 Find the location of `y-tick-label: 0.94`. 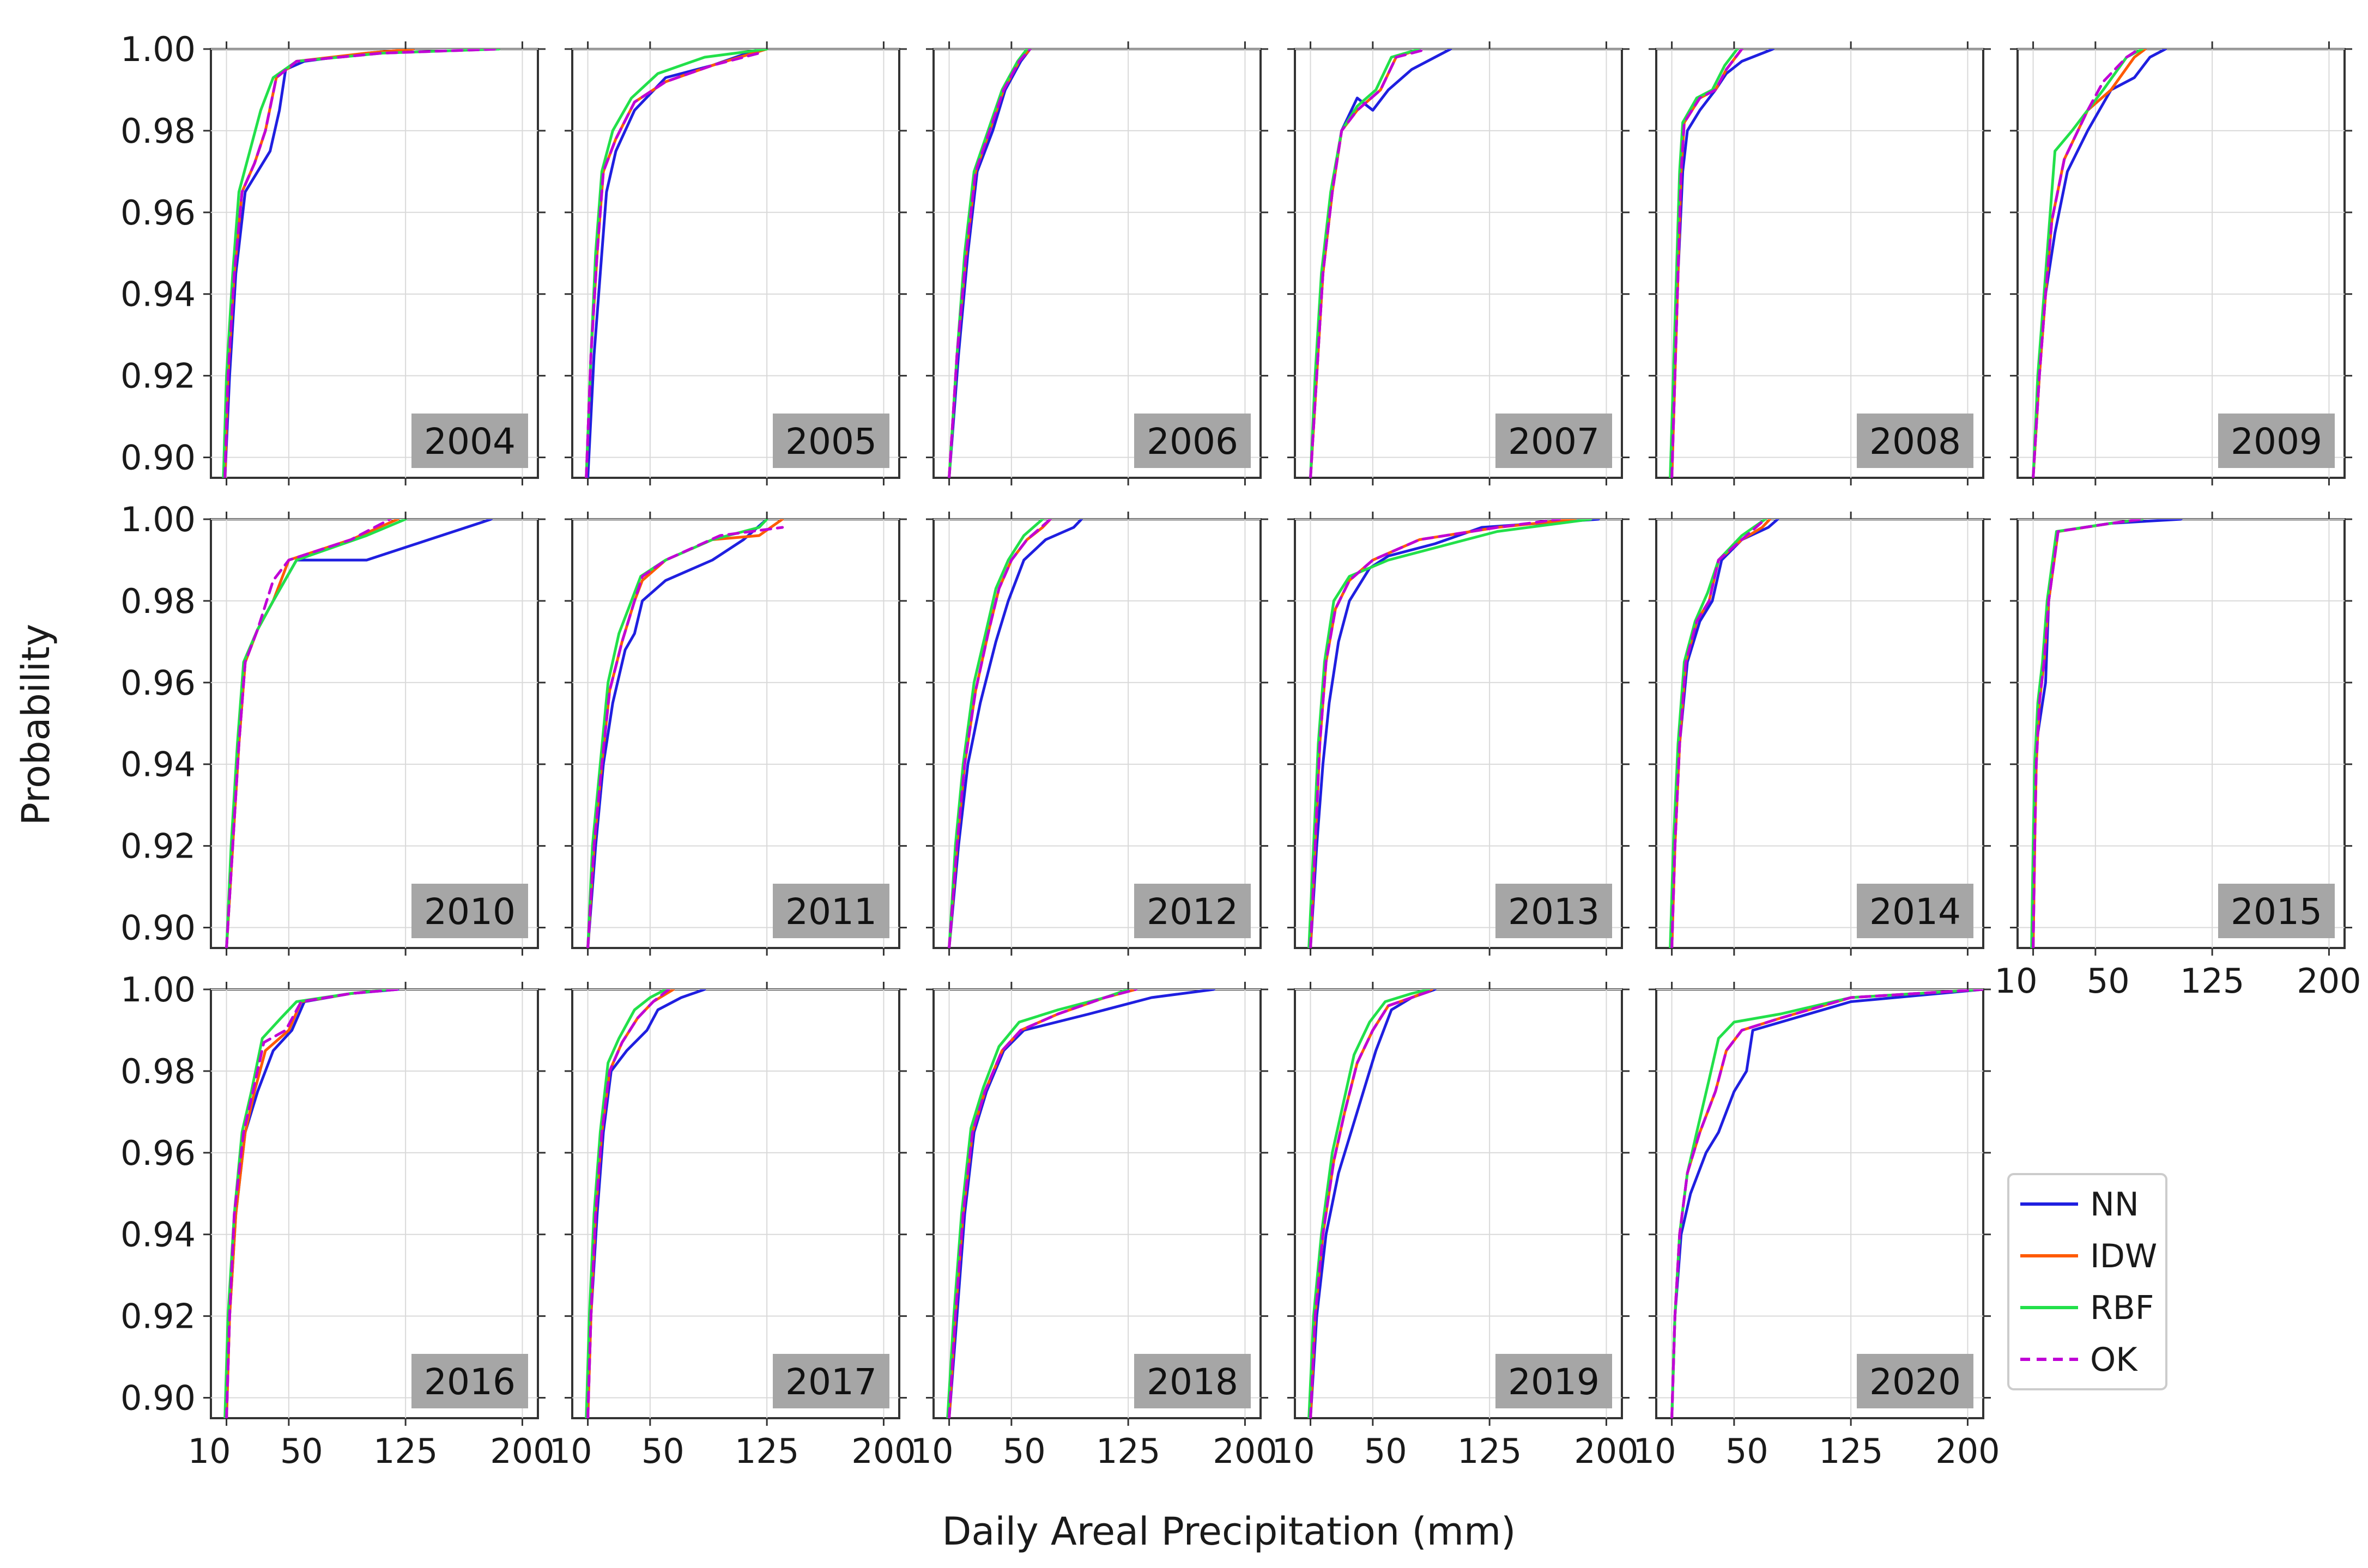

y-tick-label: 0.94 is located at coordinates (158, 294).